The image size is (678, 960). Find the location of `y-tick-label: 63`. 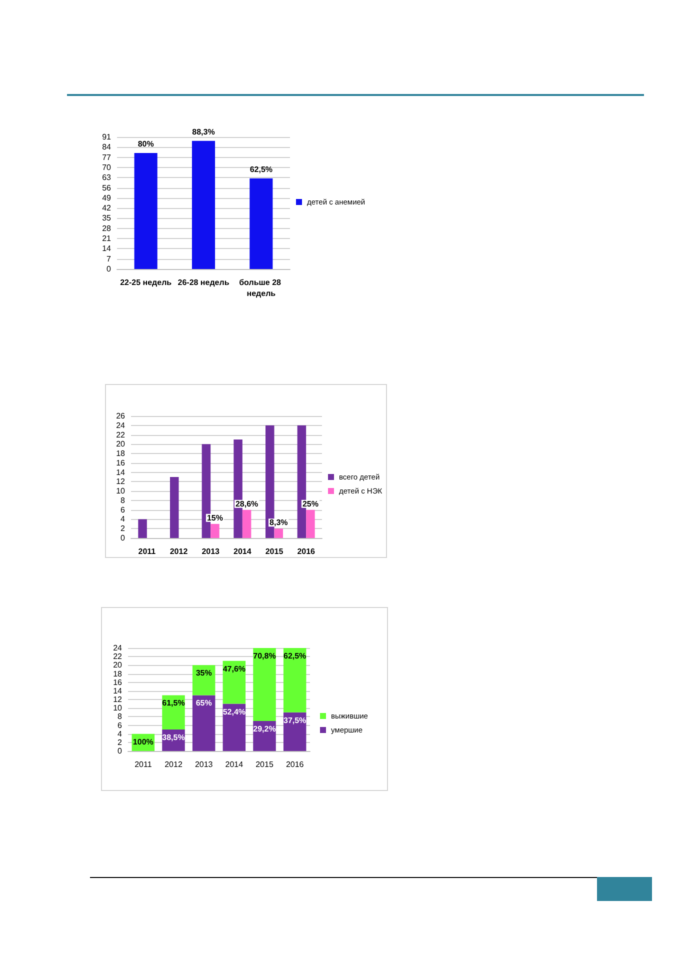

y-tick-label: 63 is located at coordinates (107, 177).